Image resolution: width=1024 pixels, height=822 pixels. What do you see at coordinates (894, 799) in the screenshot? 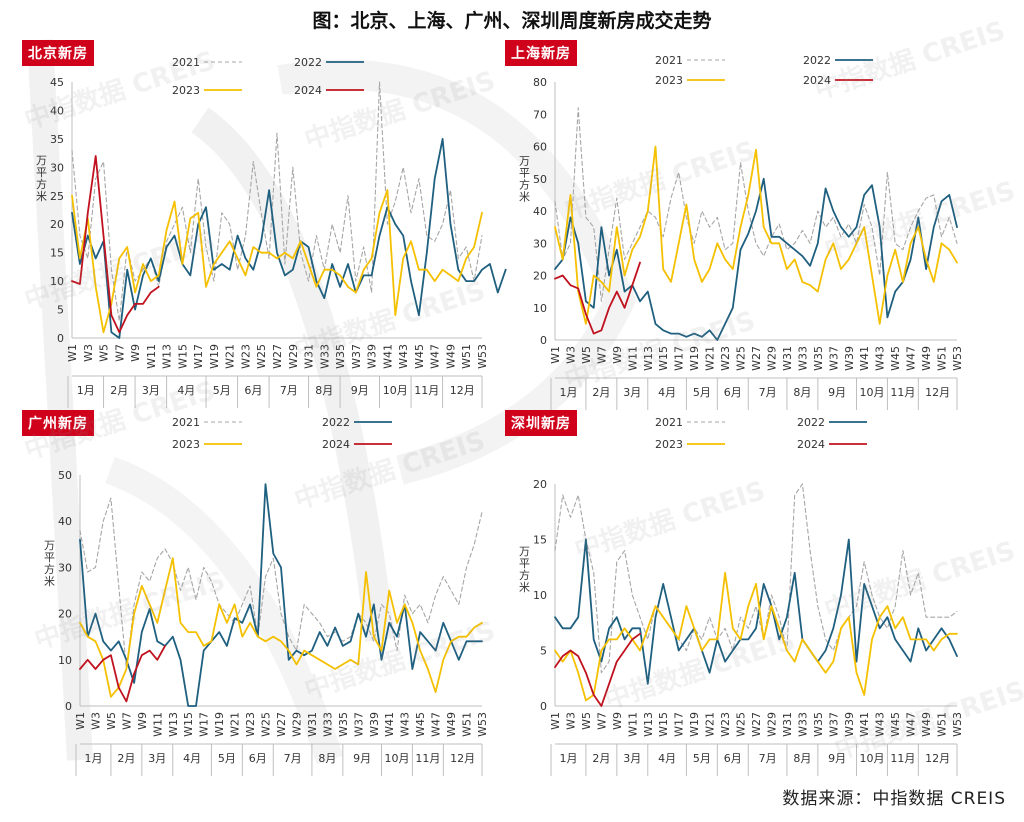
I see `data-source: 数据来源：中指数据 CREIS` at bounding box center [894, 799].